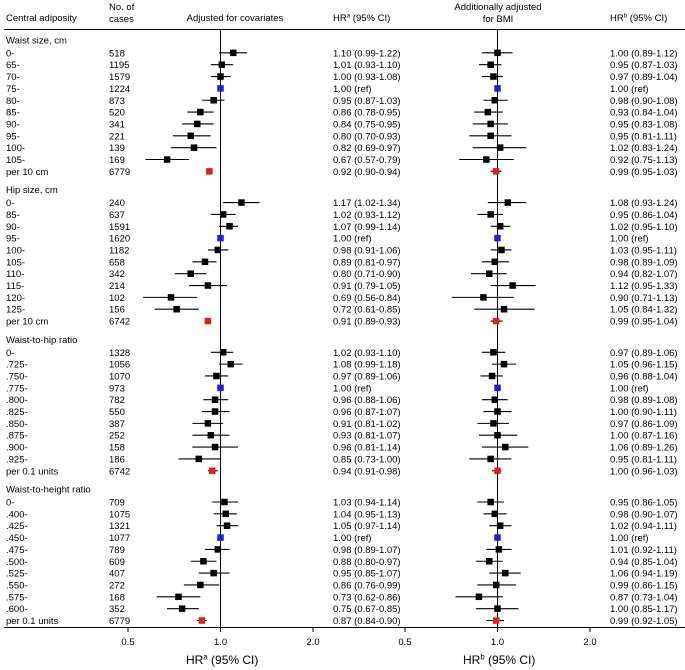  What do you see at coordinates (367, 172) in the screenshot?
I see `hr-ci-text-panel-a: 0.92 (0.90-0.94)` at bounding box center [367, 172].